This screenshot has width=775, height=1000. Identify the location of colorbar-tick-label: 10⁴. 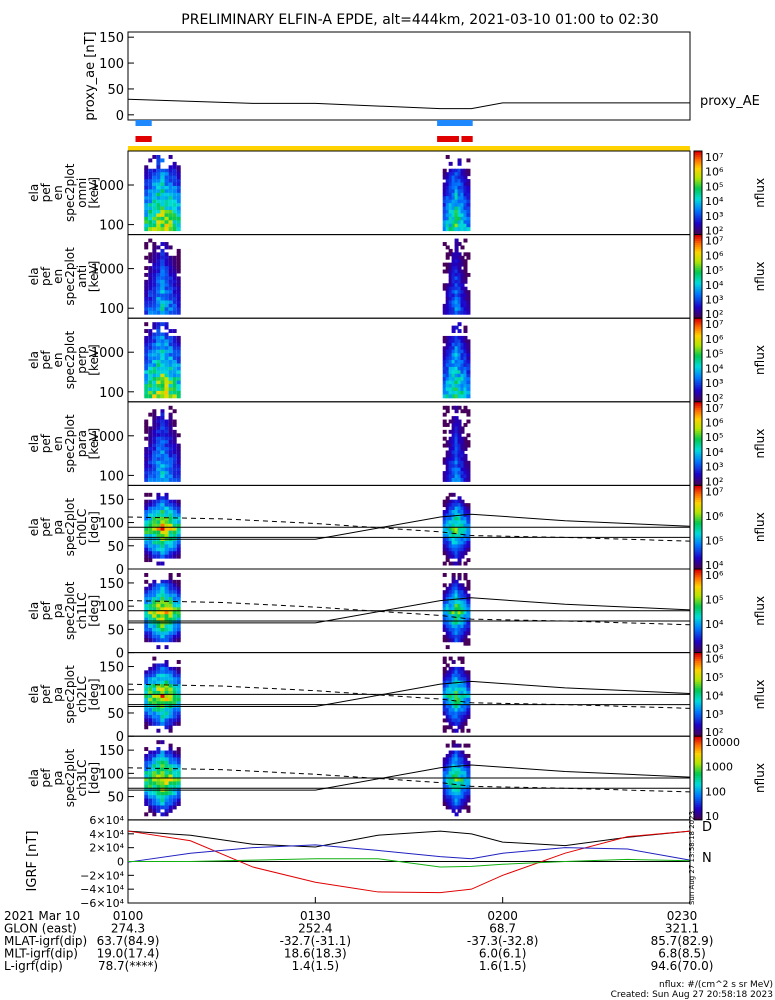
(714, 368).